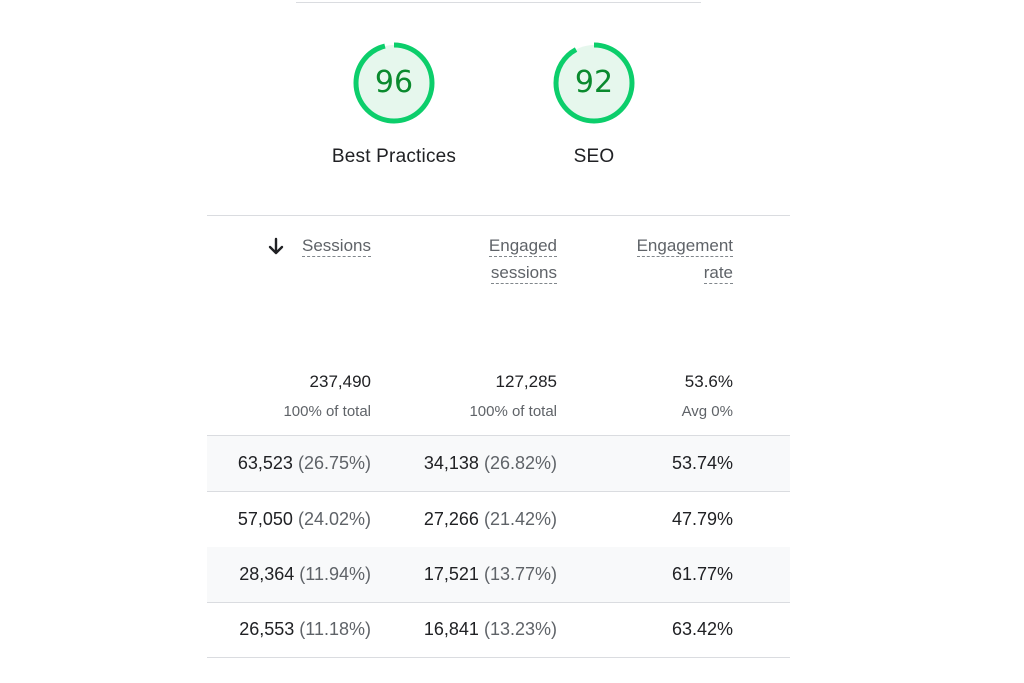 The height and width of the screenshot is (683, 1024). What do you see at coordinates (523, 273) in the screenshot?
I see `column-header-engaged-line2: sessions` at bounding box center [523, 273].